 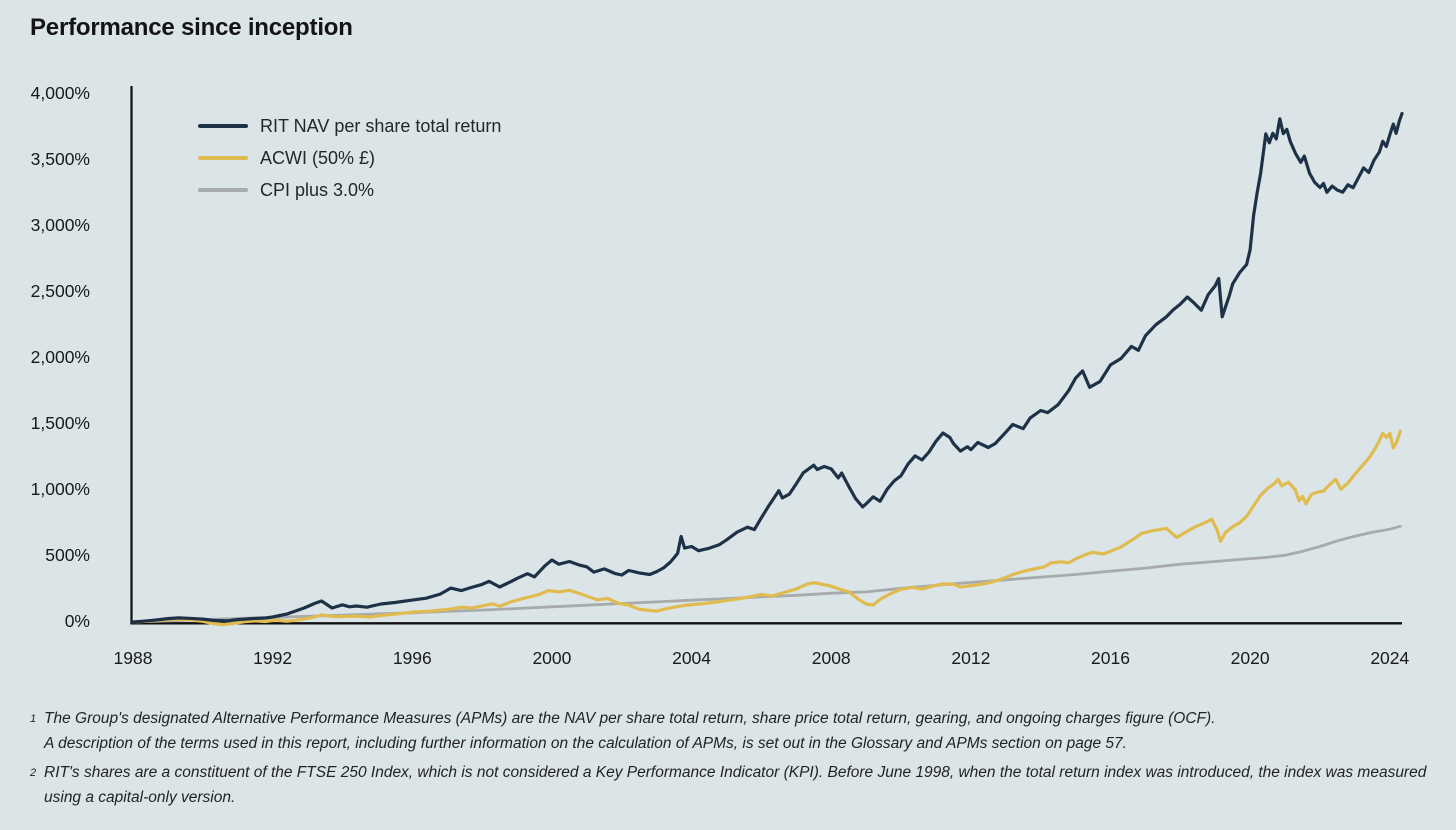 What do you see at coordinates (60, 489) in the screenshot?
I see `y-axis-tick-label: 1,000%` at bounding box center [60, 489].